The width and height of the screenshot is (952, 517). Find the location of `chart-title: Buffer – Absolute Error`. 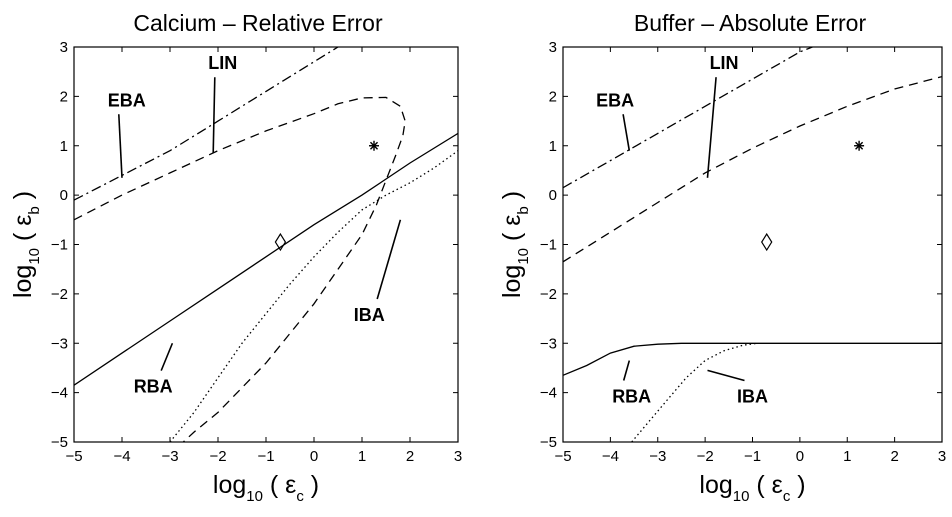

chart-title: Buffer – Absolute Error is located at coordinates (750, 23).